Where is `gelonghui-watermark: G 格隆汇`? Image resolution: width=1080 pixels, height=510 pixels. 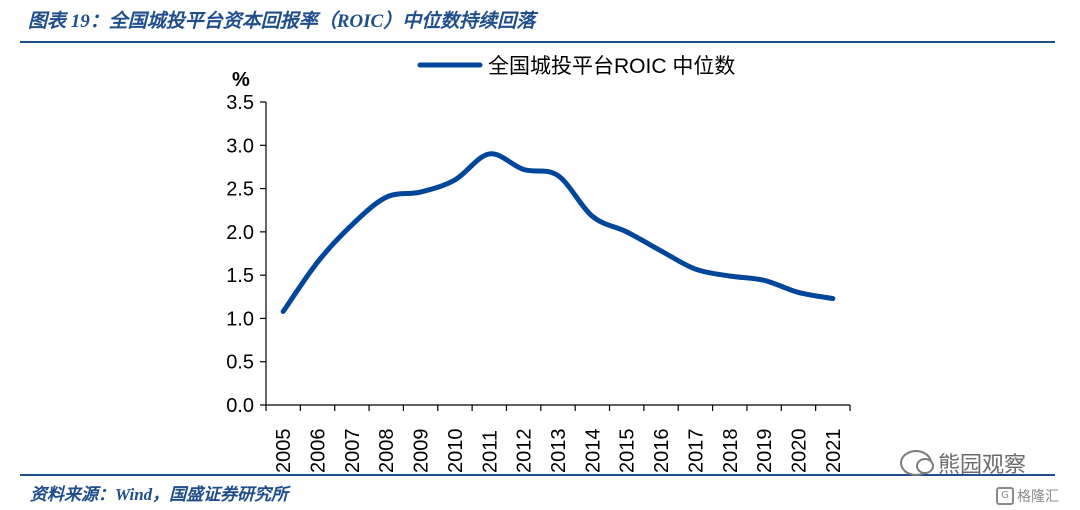
gelonghui-watermark: G 格隆汇 is located at coordinates (1027, 496).